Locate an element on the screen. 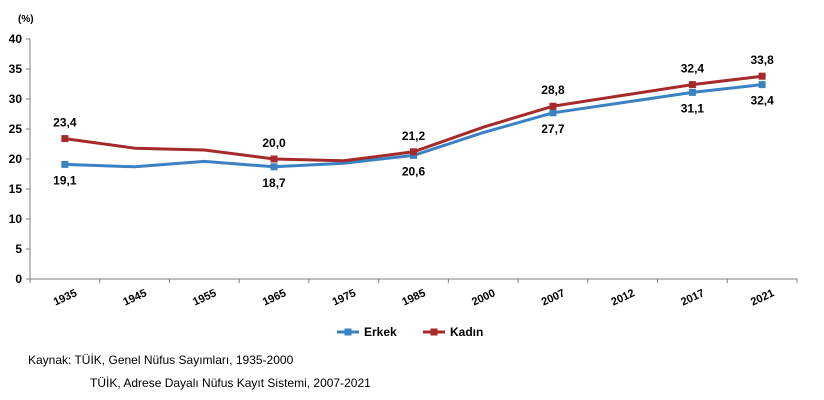 This screenshot has height=400, width=824. legend-label-erkek: Erkek is located at coordinates (380, 332).